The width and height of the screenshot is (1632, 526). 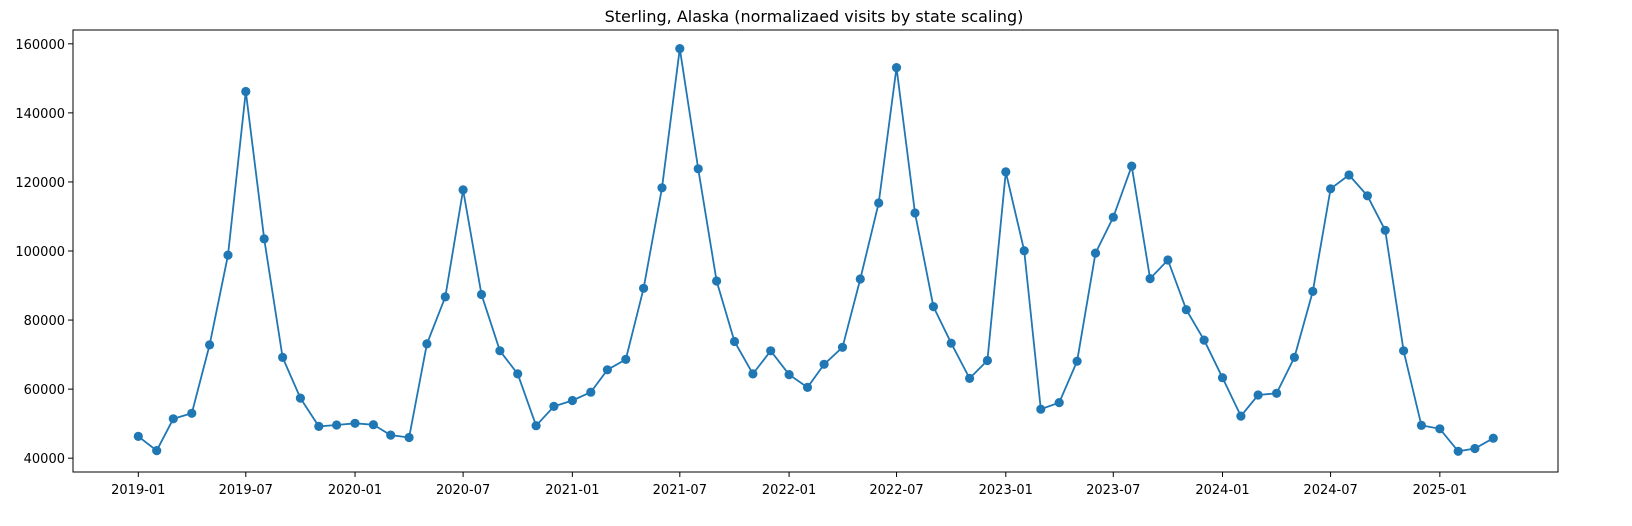 What do you see at coordinates (40, 45) in the screenshot?
I see `y-tick-label: 160000` at bounding box center [40, 45].